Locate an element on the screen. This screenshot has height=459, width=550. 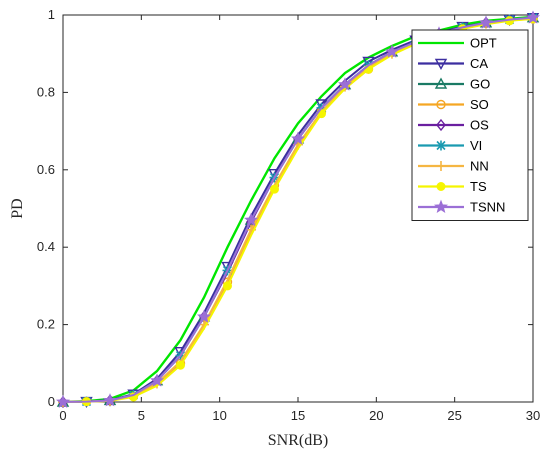
legend-label: OPT is located at coordinates (483, 43).